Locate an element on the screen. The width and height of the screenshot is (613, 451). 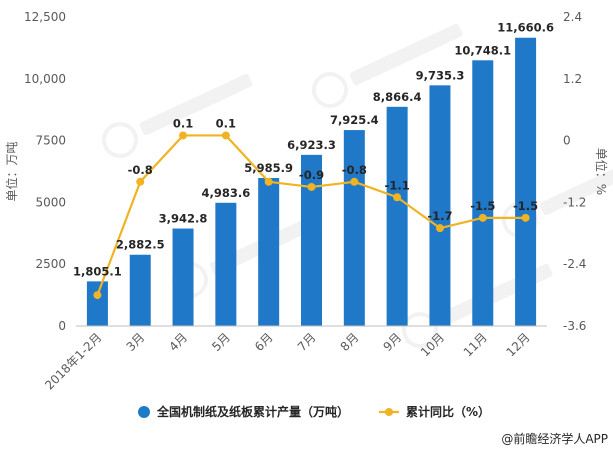
y-left-tick-label: 5000 is located at coordinates (50, 202).